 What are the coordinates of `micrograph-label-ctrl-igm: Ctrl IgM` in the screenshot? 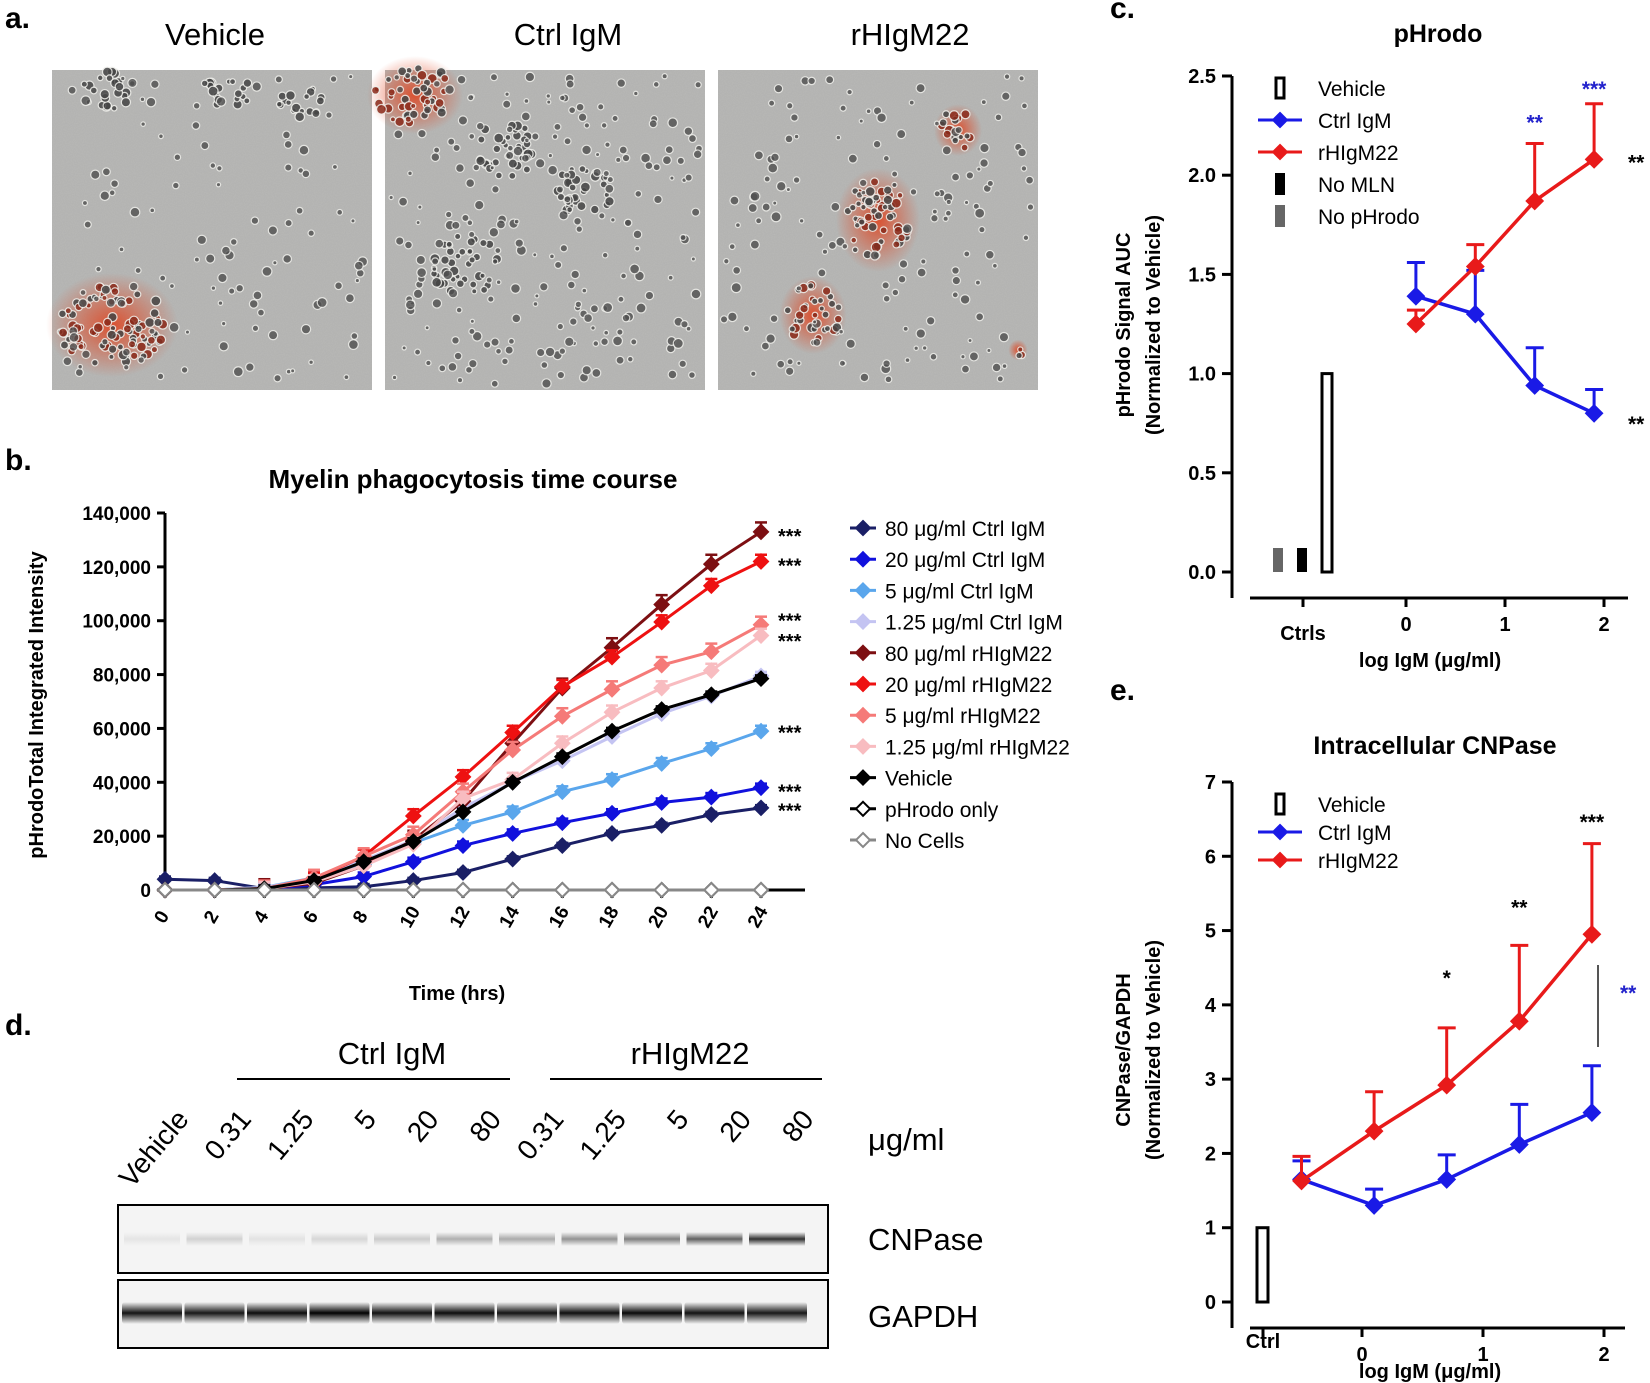 It's located at (568, 34).